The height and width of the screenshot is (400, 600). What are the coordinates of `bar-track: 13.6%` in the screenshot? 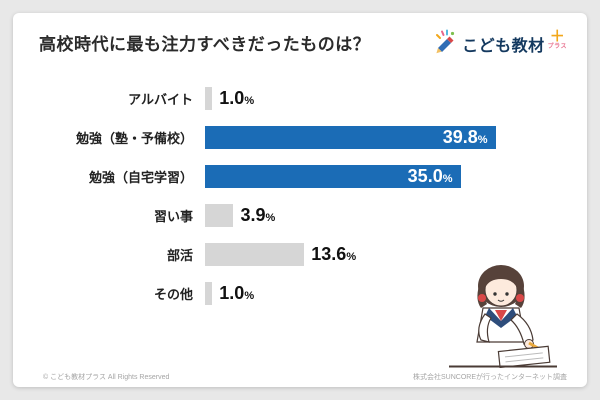 It's located at (351, 254).